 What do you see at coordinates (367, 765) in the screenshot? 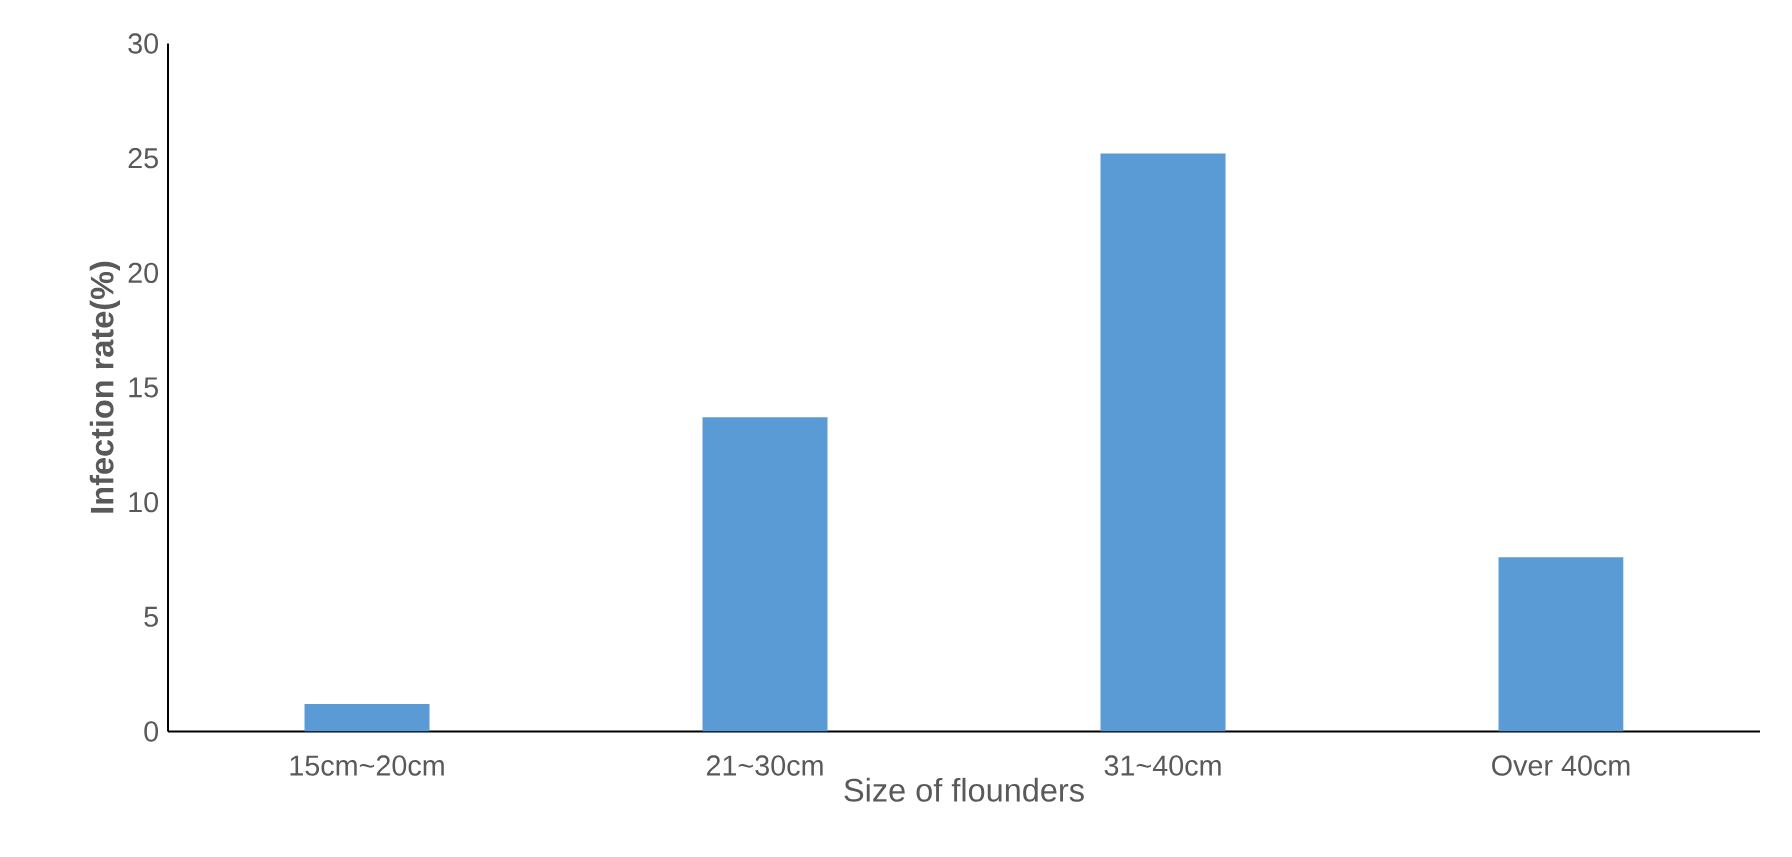
I see `x-tick-label: 15cm~20cm` at bounding box center [367, 765].